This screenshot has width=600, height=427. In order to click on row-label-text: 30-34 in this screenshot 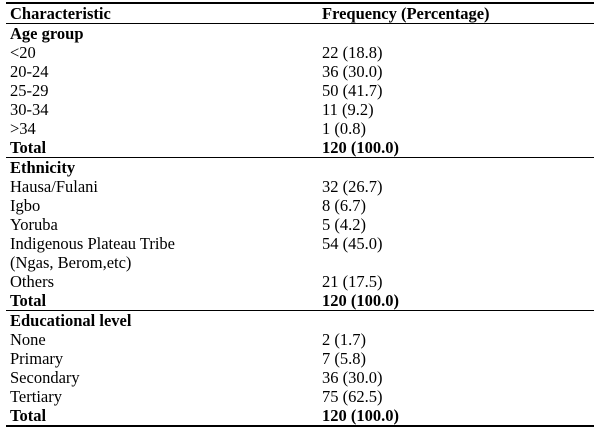, I will do `click(29, 109)`.